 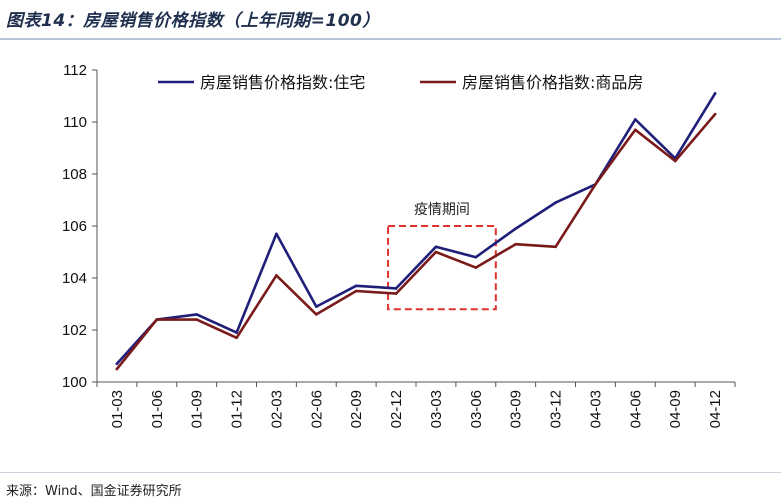 What do you see at coordinates (74, 226) in the screenshot?
I see `y-tick-label: 106` at bounding box center [74, 226].